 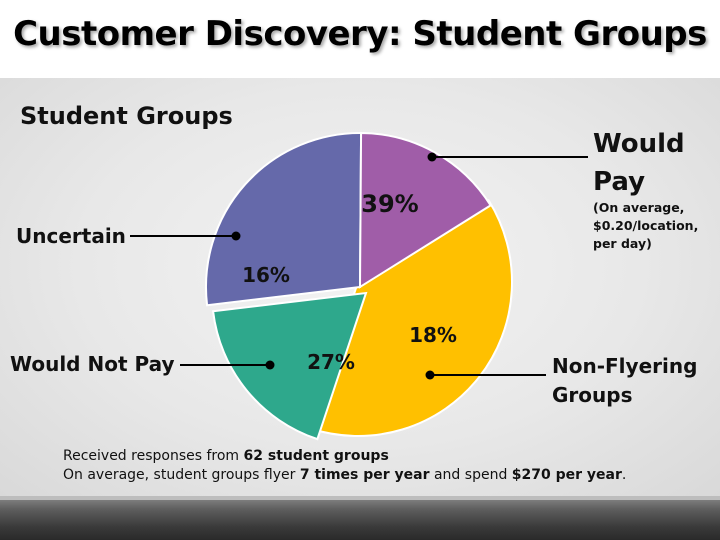 I want to click on slide-title: Customer Discovery: Student Groups, so click(x=360, y=34).